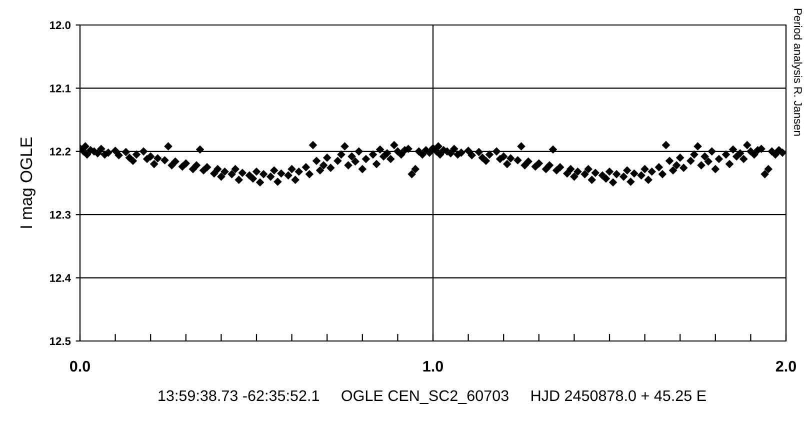  What do you see at coordinates (60, 214) in the screenshot?
I see `y-tick-label: 12.3` at bounding box center [60, 214].